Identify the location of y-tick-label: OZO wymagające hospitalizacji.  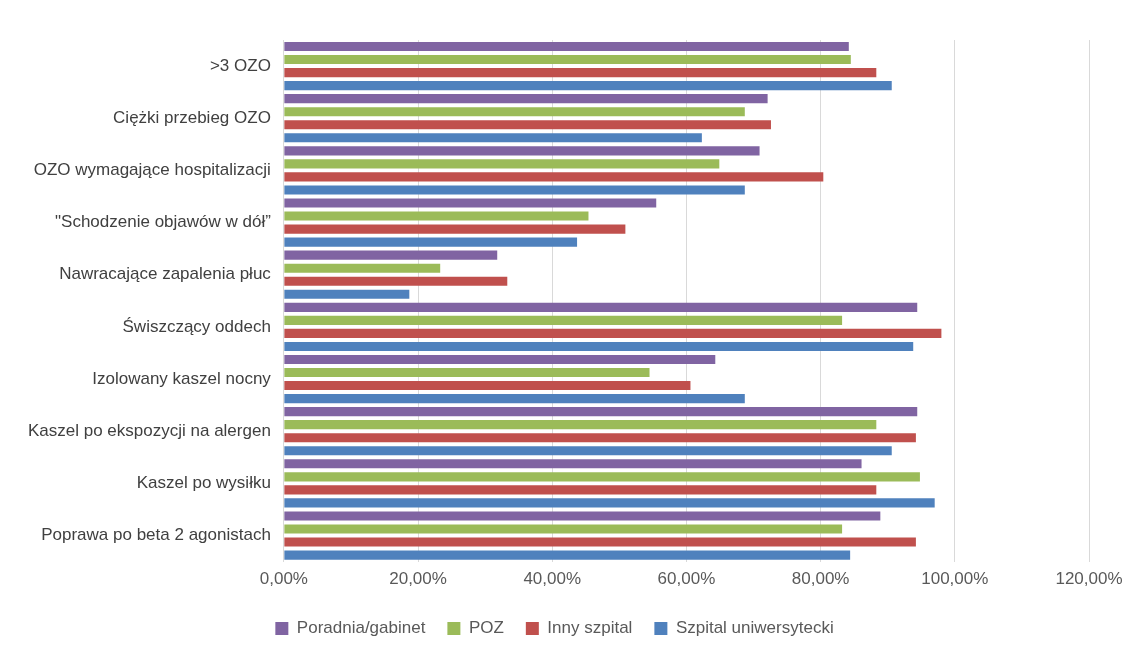
(152, 170).